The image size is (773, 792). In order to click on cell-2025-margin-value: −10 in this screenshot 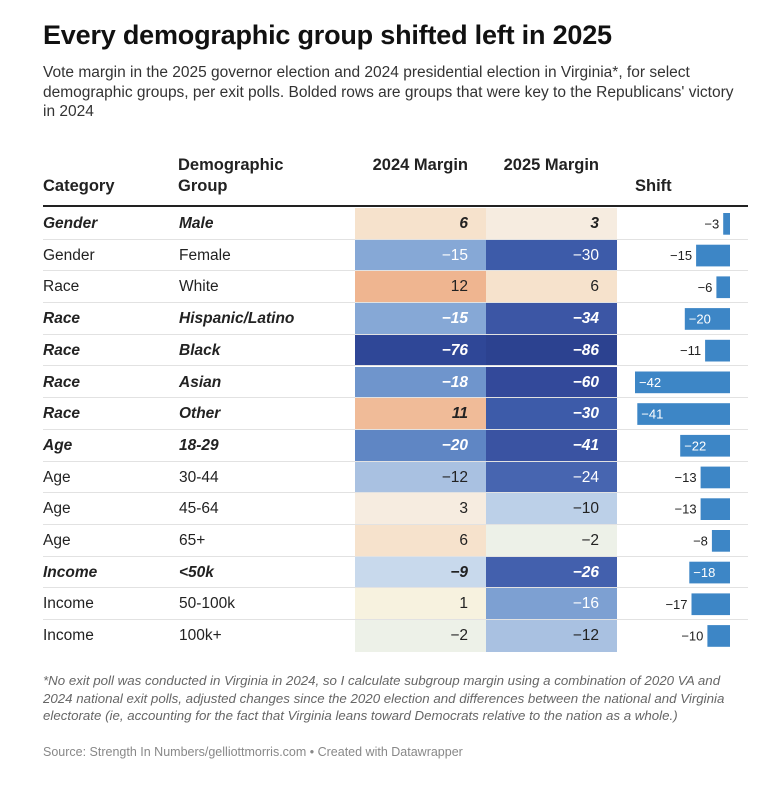, I will do `click(585, 509)`.